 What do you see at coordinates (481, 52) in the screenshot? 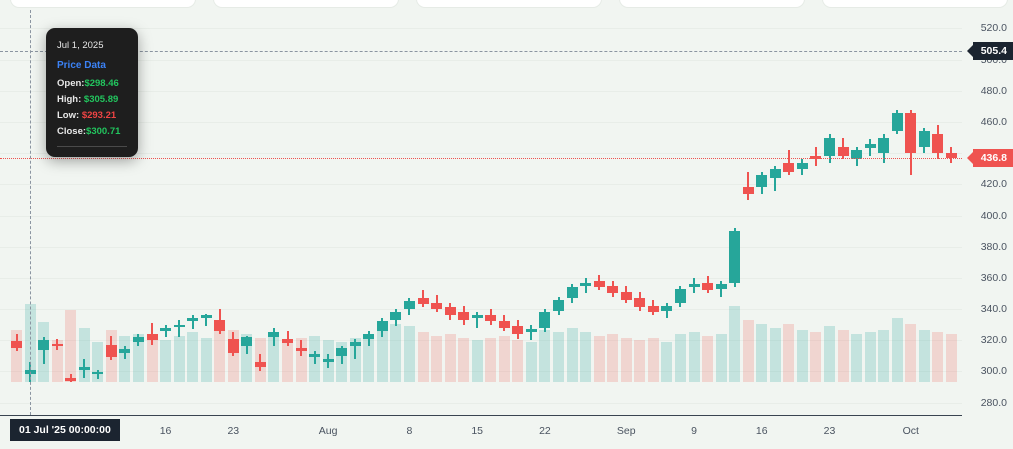
I see `crosshair-horizontal-line` at bounding box center [481, 52].